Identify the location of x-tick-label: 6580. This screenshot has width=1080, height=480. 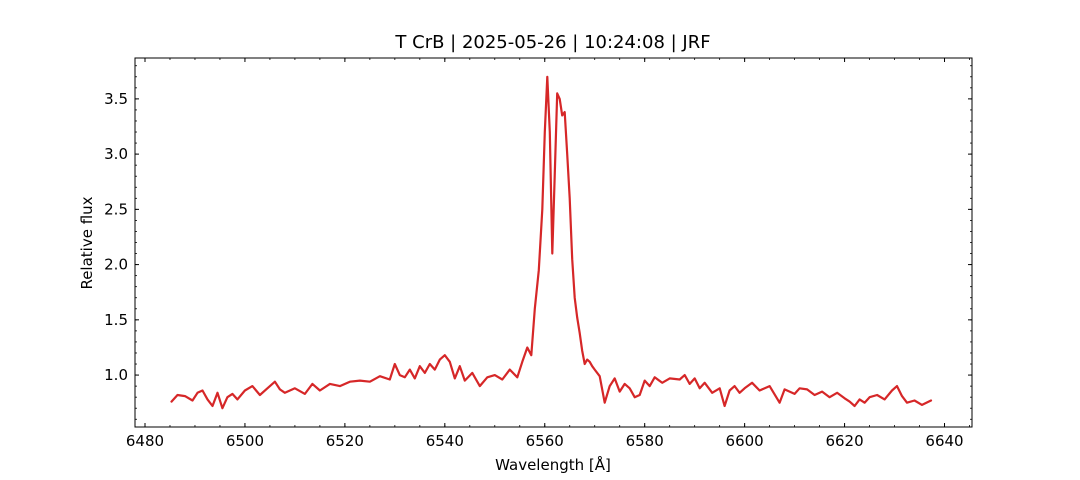
(645, 441).